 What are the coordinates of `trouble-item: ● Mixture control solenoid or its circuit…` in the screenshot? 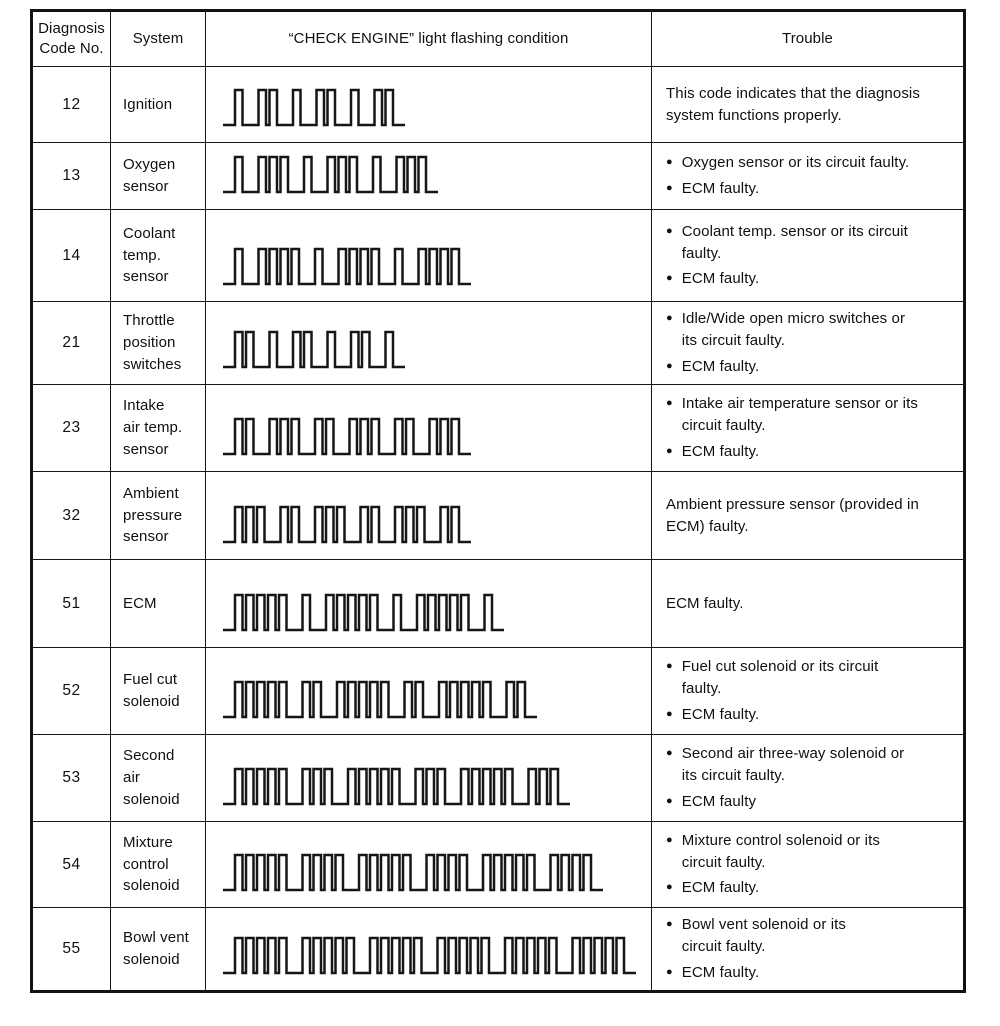 It's located at (809, 852).